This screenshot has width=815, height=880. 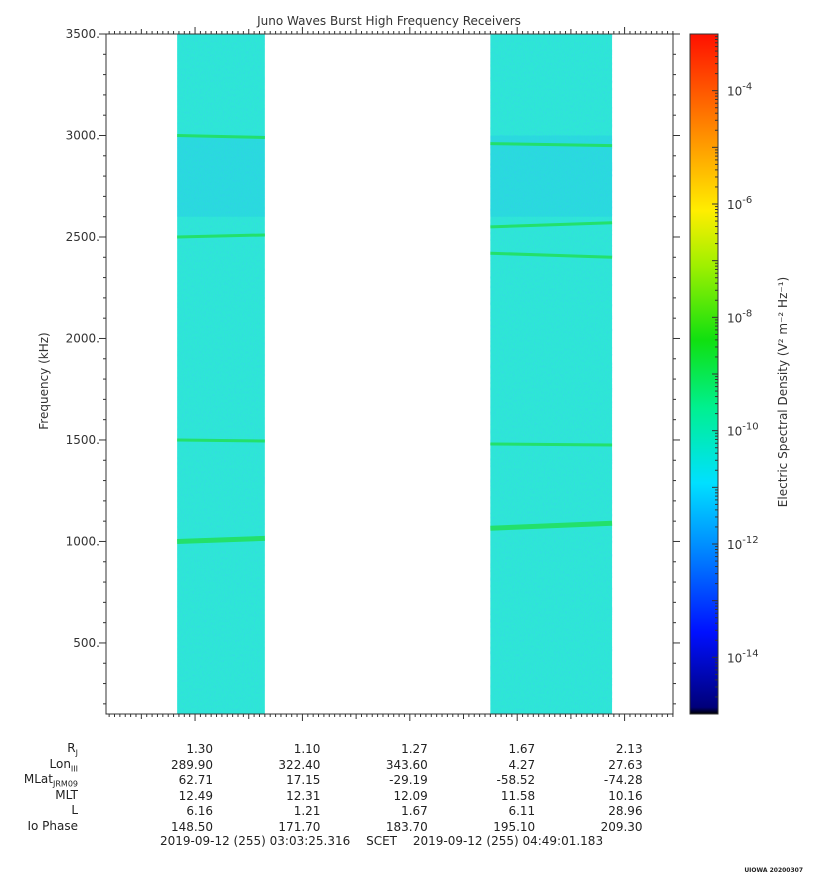 What do you see at coordinates (83, 440) in the screenshot?
I see `y-tick-label: 1500.` at bounding box center [83, 440].